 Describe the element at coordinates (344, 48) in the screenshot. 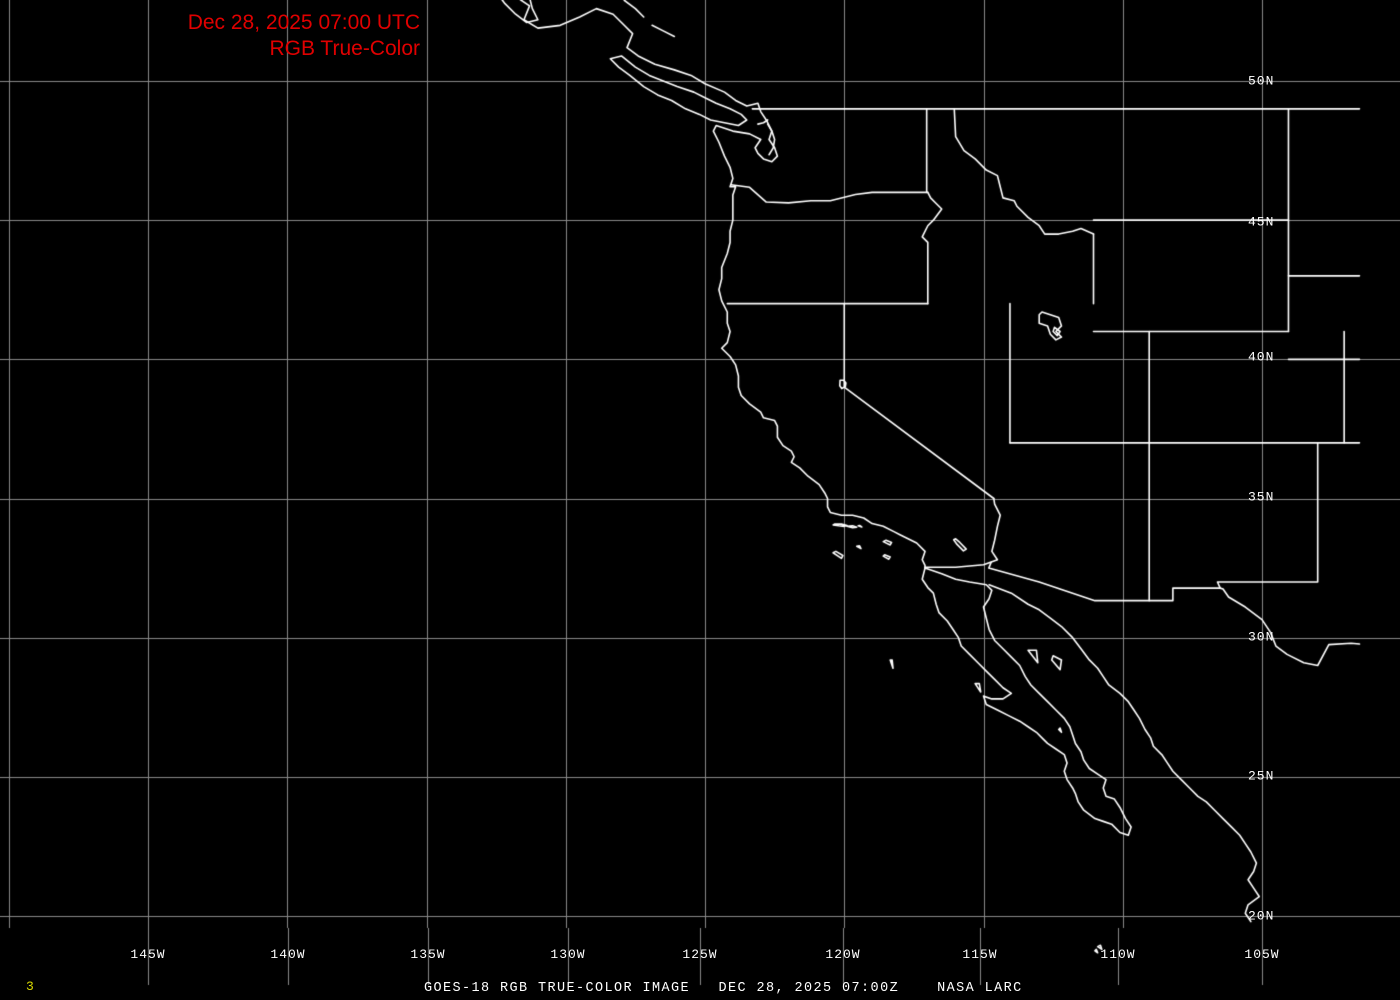

I see `title-product-name: RGB True-Color` at that location.